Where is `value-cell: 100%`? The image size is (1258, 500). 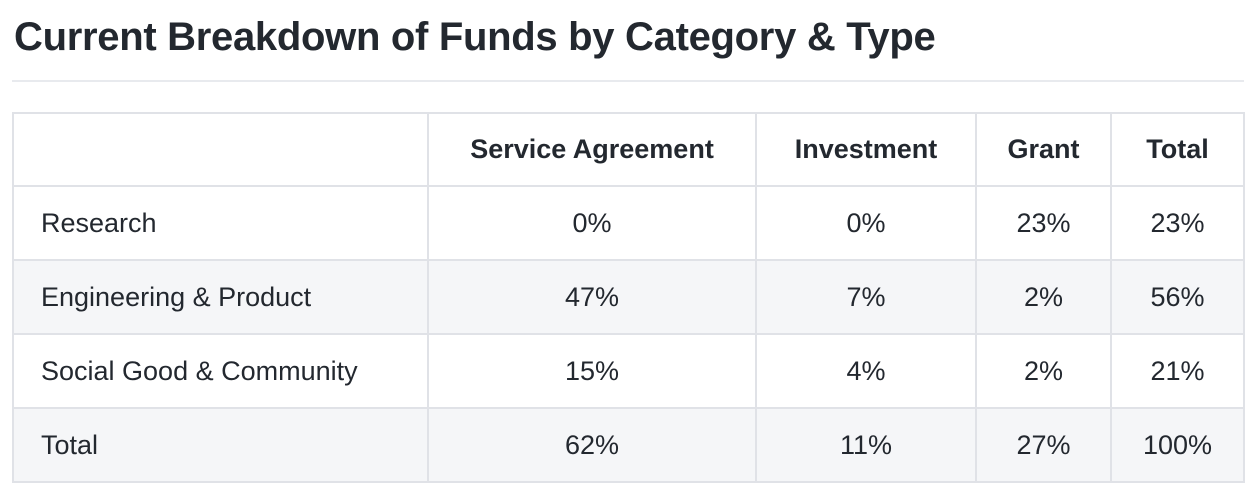 value-cell: 100% is located at coordinates (1177, 445).